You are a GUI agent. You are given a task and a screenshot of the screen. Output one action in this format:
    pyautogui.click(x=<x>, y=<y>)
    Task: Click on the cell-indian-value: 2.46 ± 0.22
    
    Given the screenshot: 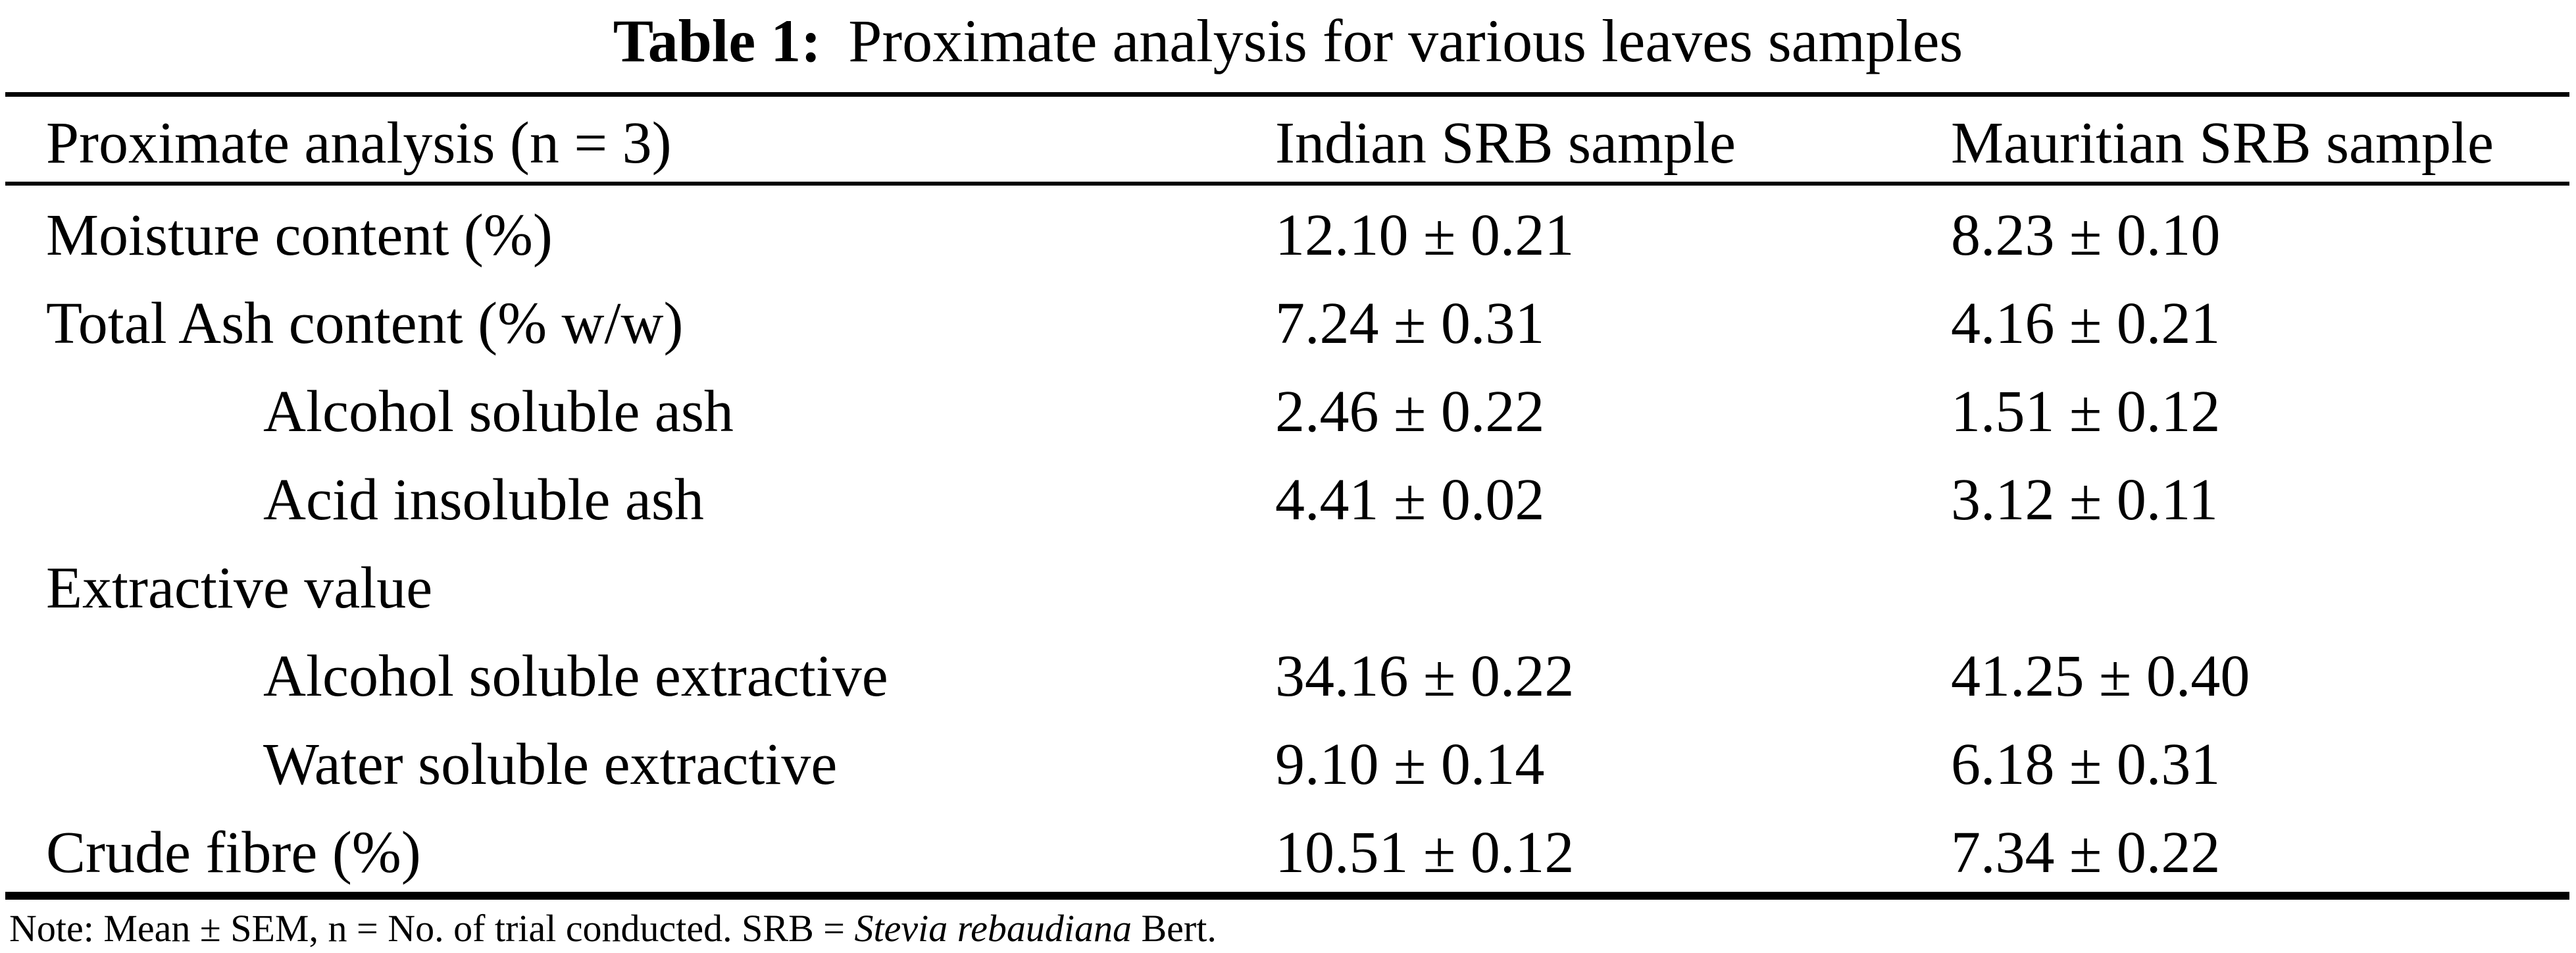 What is the action you would take?
    pyautogui.click(x=1410, y=411)
    